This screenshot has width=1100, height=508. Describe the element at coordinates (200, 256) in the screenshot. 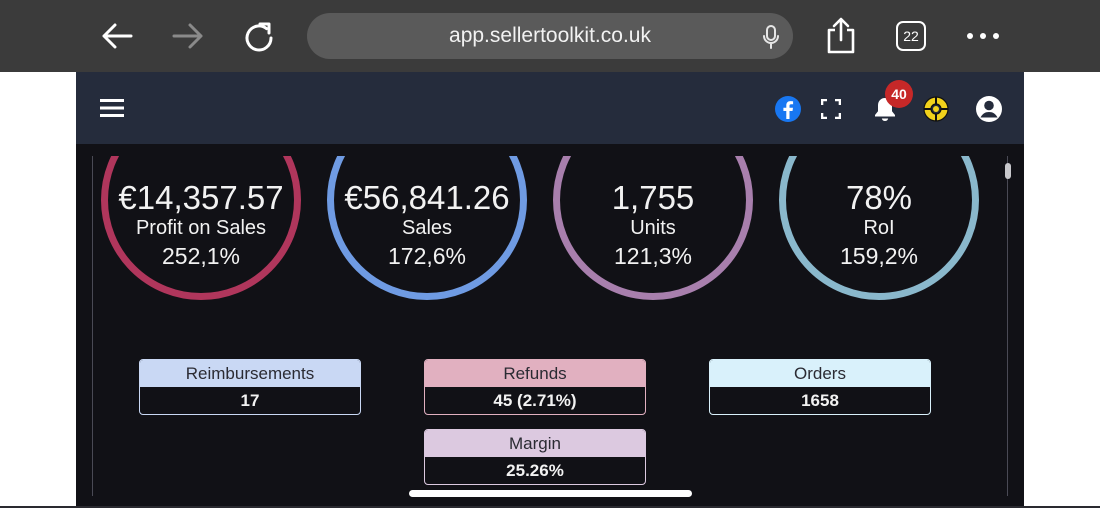

I see `kpi-change: 252,1%` at that location.